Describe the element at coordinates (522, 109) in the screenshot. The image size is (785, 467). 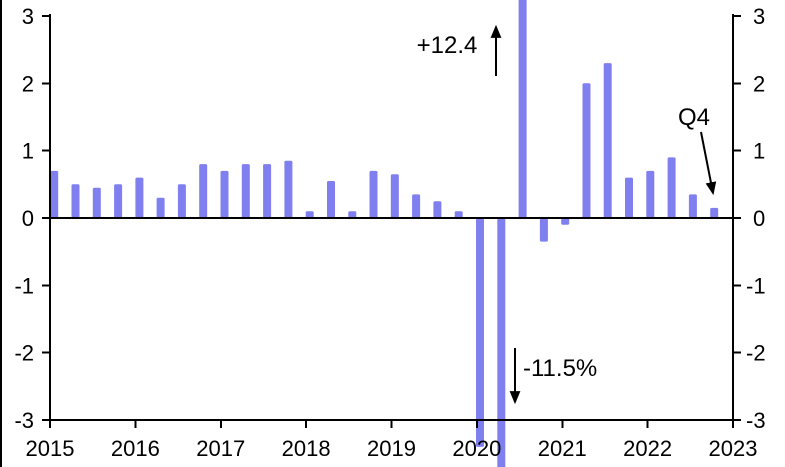
I see `bar-2020-q3` at that location.